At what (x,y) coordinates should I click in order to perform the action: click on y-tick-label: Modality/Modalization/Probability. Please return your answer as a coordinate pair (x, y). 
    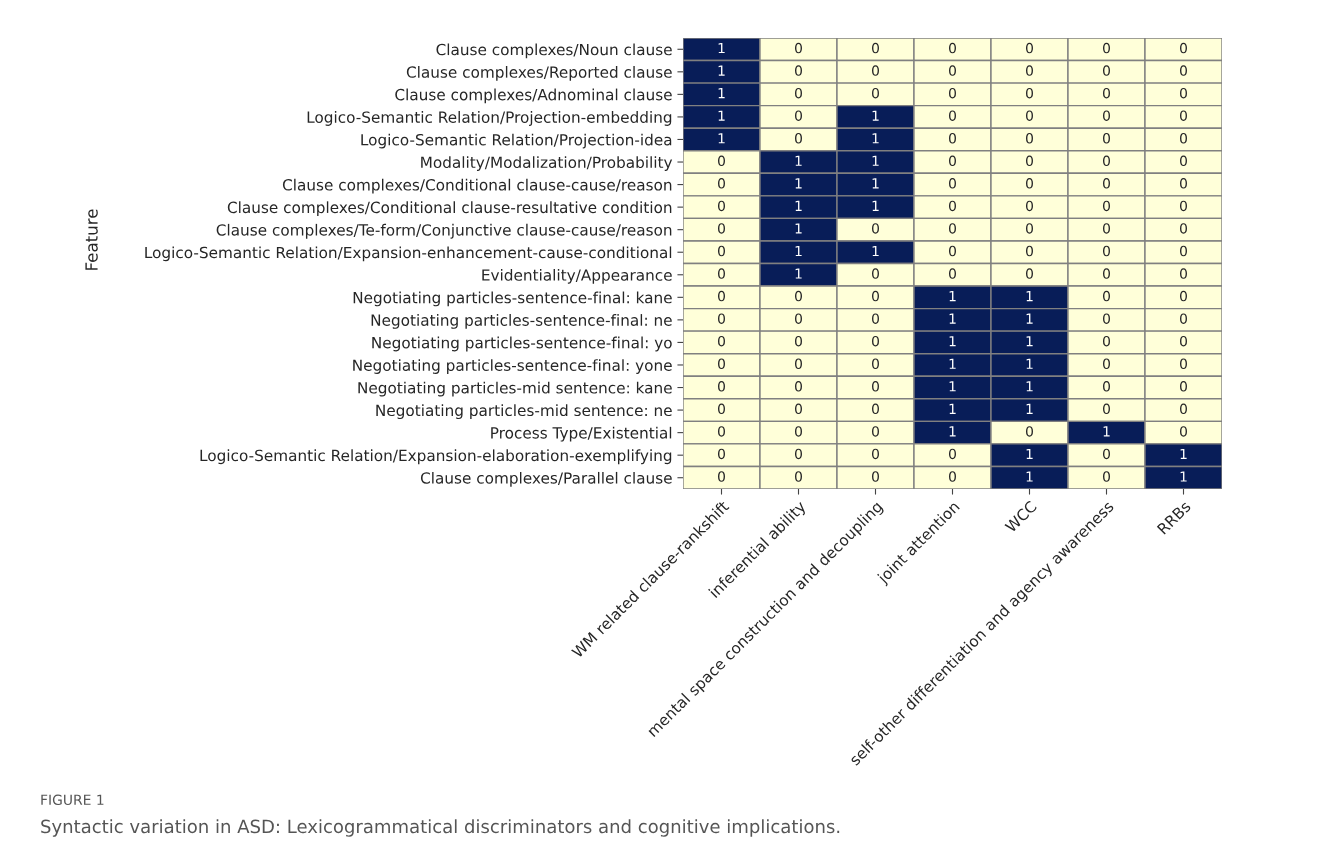
    Looking at the image, I should click on (547, 164).